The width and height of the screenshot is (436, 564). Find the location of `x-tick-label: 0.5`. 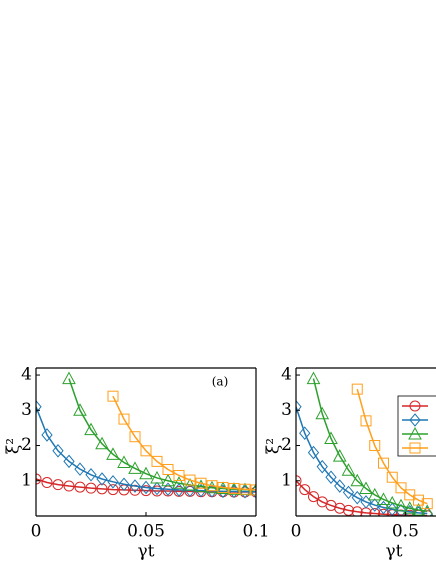

x-tick-label: 0.5 is located at coordinates (405, 532).